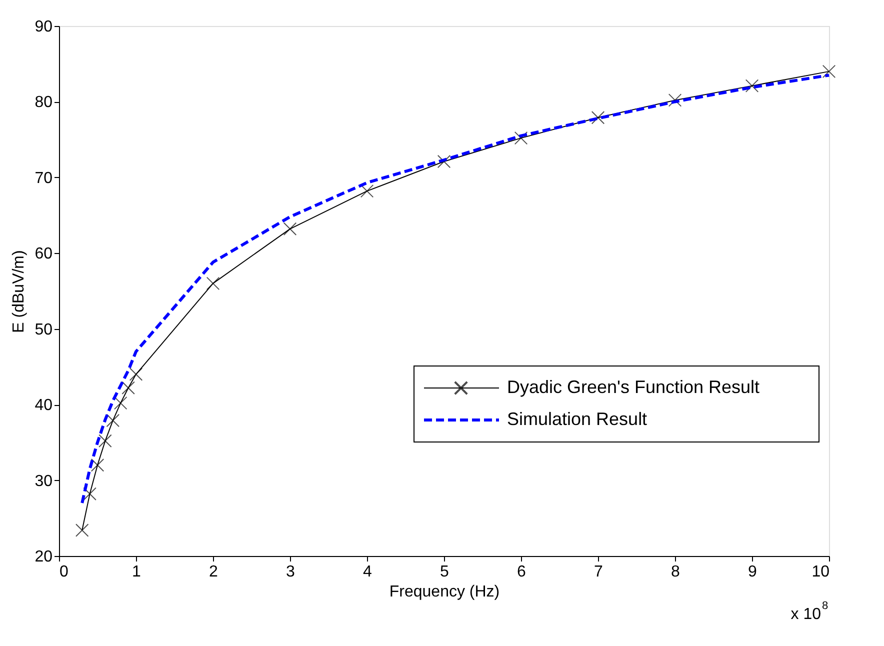  I want to click on x-tick-label: 4, so click(367, 572).